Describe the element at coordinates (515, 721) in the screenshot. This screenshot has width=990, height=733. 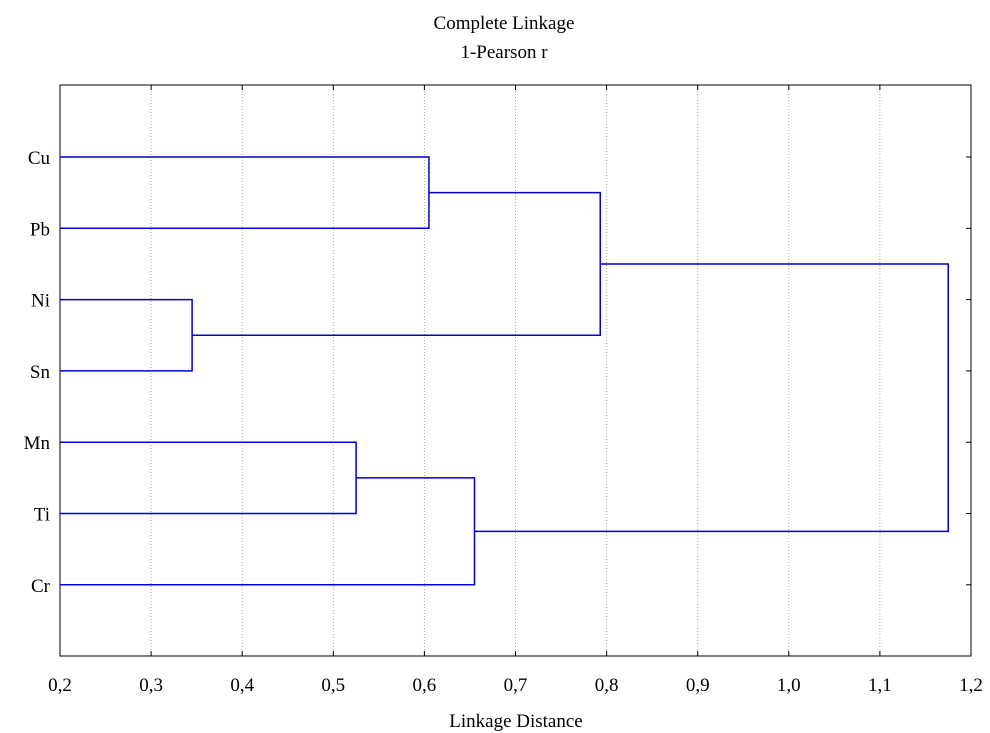
I see `x-axis-label: Linkage Distance` at that location.